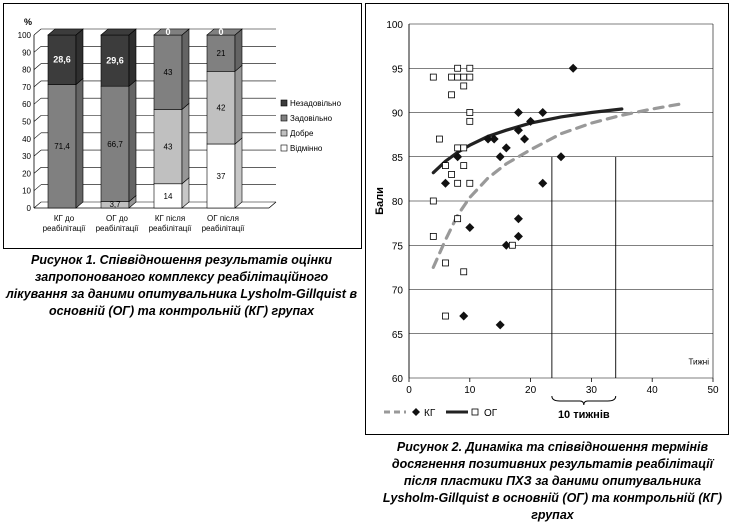 Image resolution: width=731 pixels, height=524 pixels. Describe the element at coordinates (653, 390) in the screenshot. I see `x-tick-label: 40` at that location.